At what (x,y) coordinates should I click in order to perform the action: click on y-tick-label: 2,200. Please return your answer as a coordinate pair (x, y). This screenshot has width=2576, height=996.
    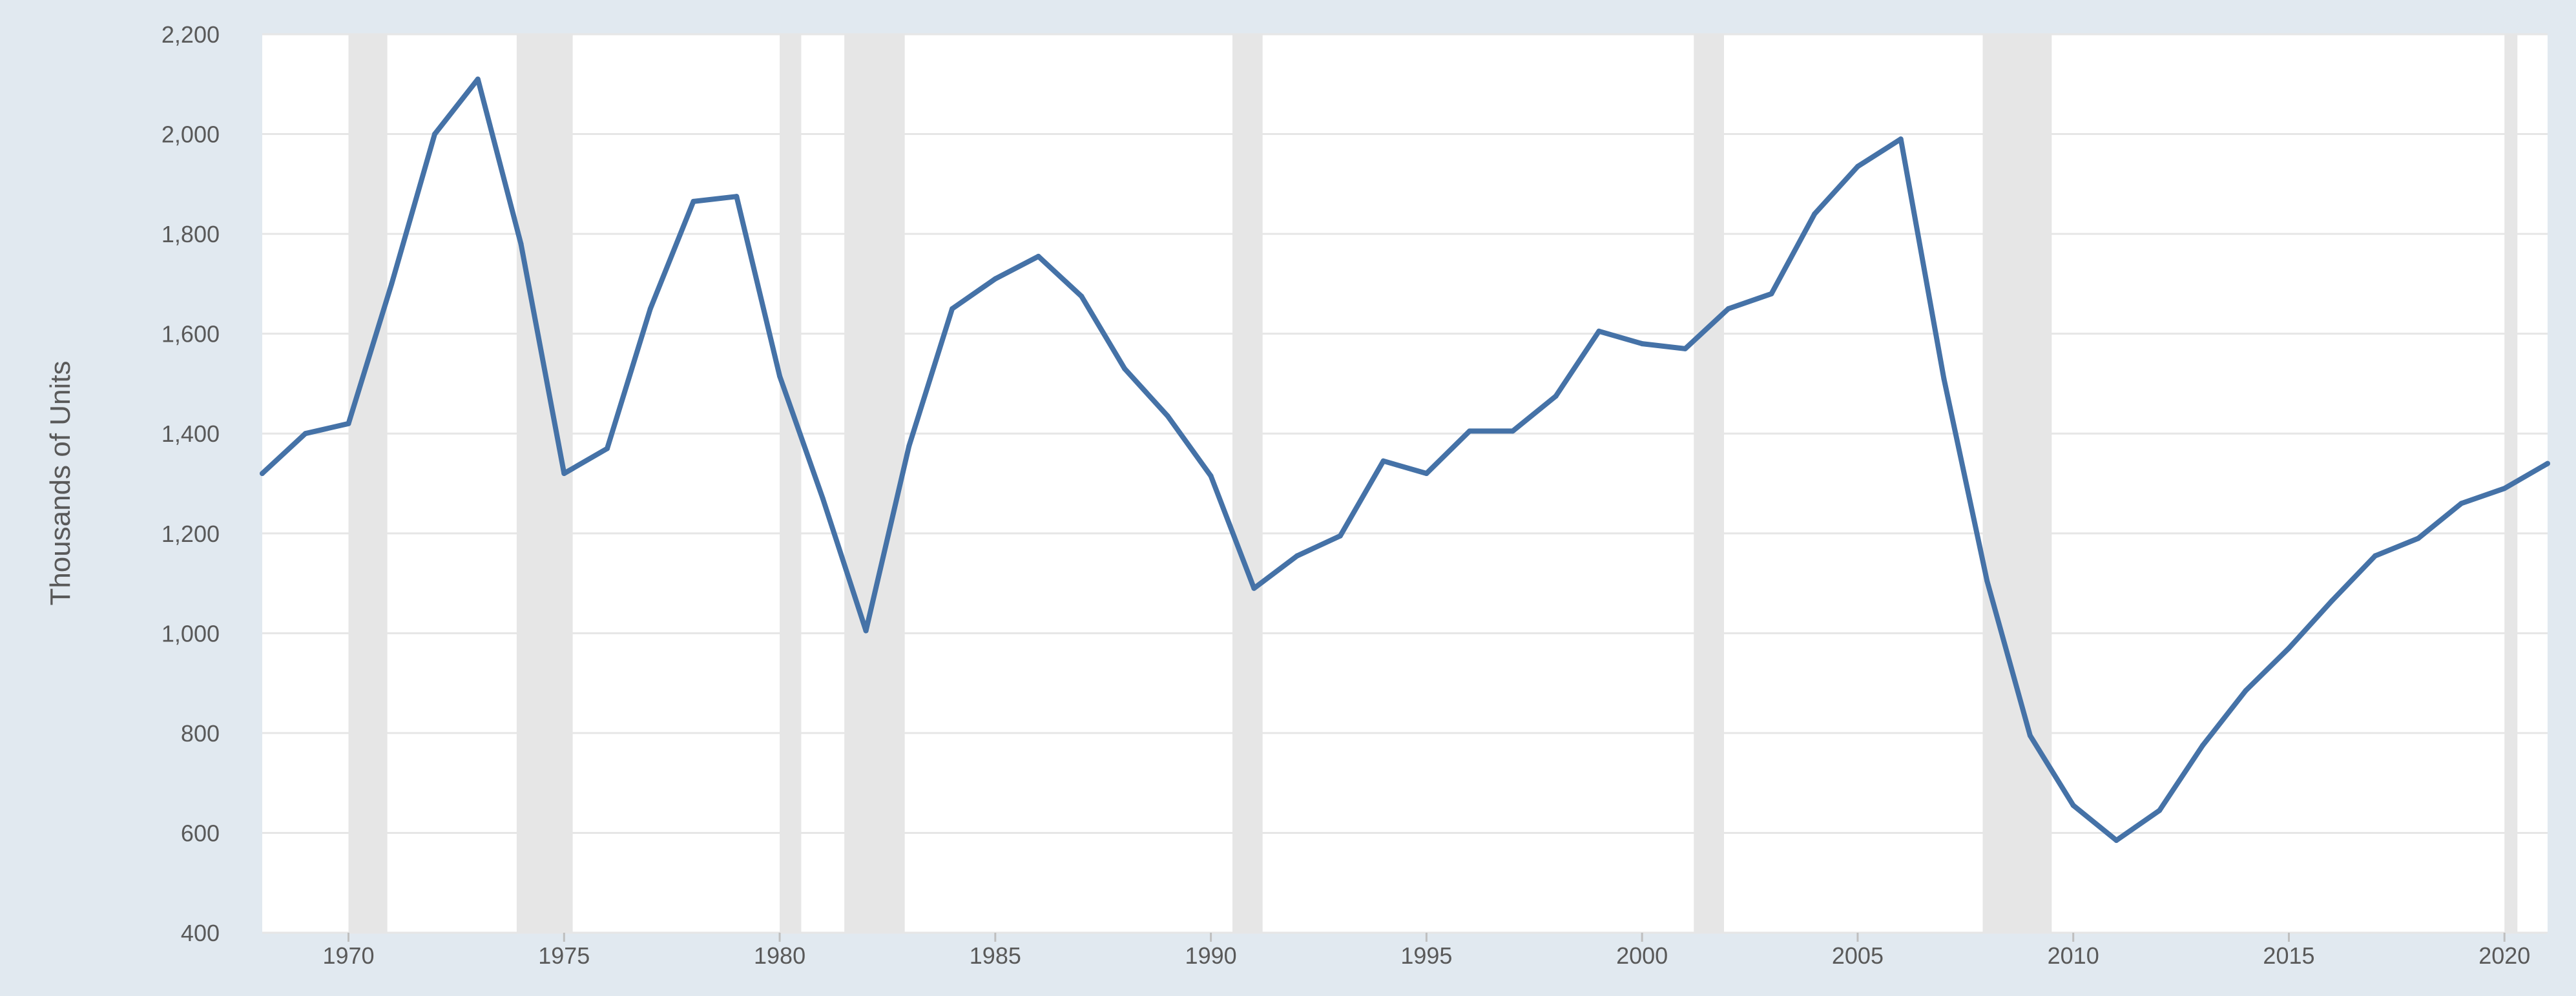
    Looking at the image, I should click on (190, 34).